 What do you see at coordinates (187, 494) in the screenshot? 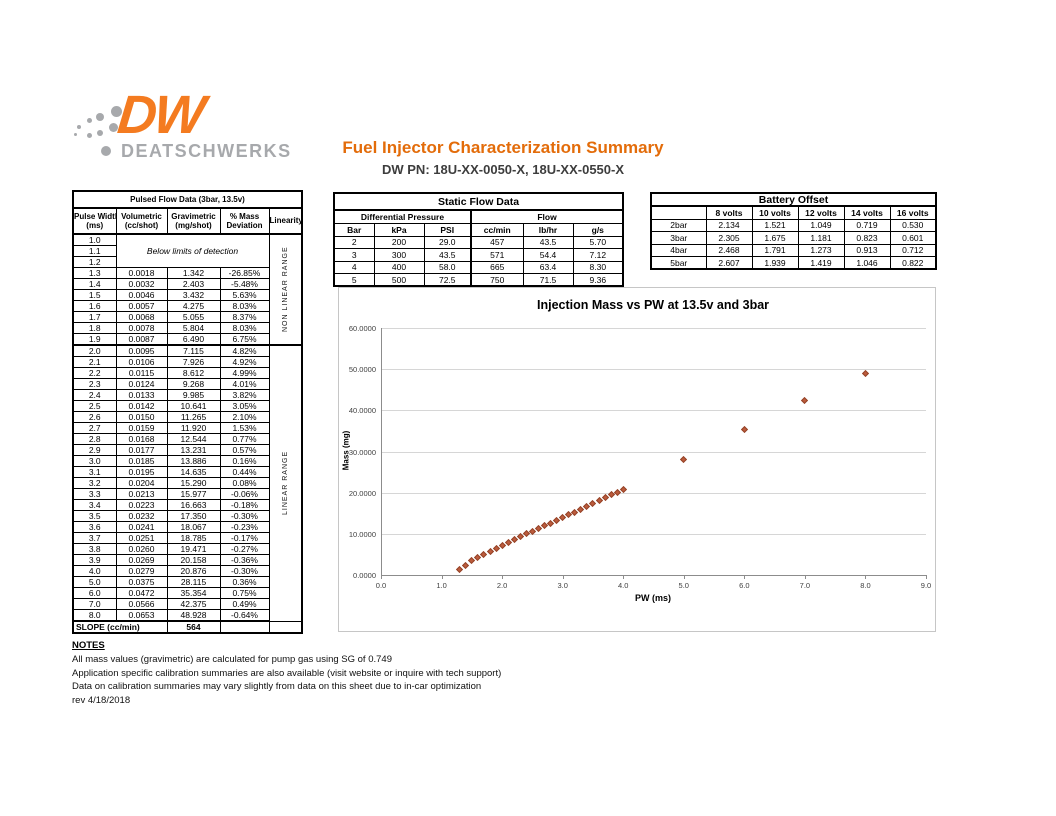
I see `table-row: 3.3 0.0213 15.977 -0.06%` at bounding box center [187, 494].